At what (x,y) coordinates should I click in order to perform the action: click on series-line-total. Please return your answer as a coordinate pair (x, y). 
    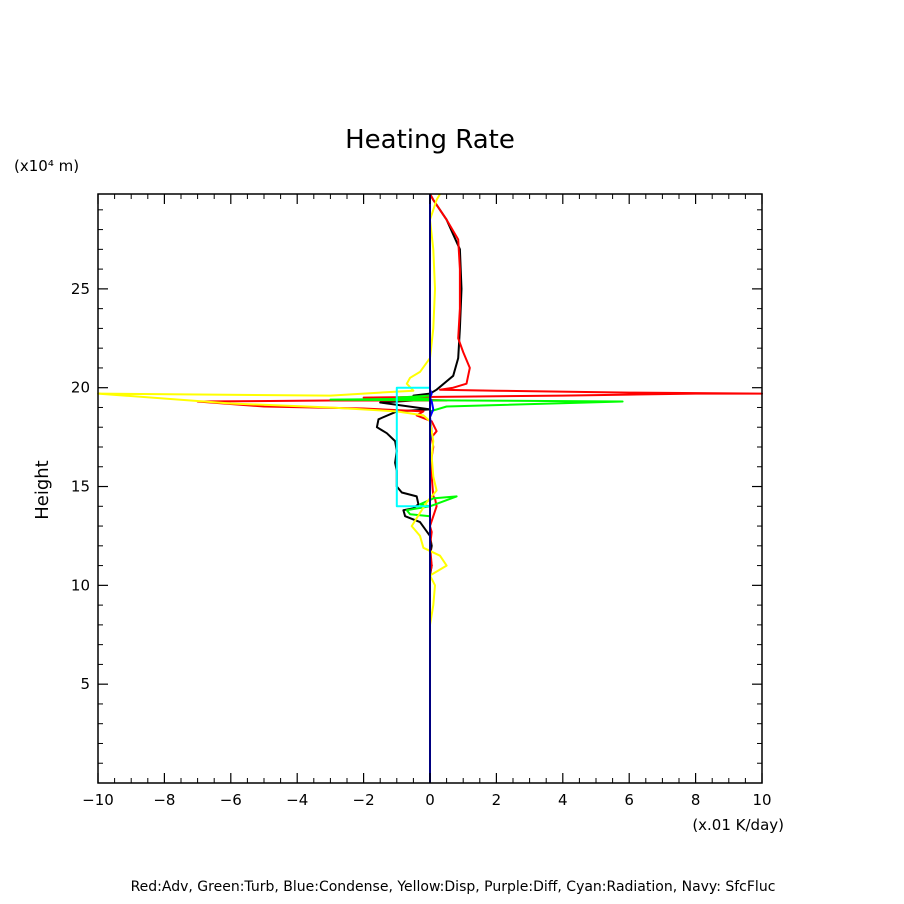
    Looking at the image, I should click on (419, 384).